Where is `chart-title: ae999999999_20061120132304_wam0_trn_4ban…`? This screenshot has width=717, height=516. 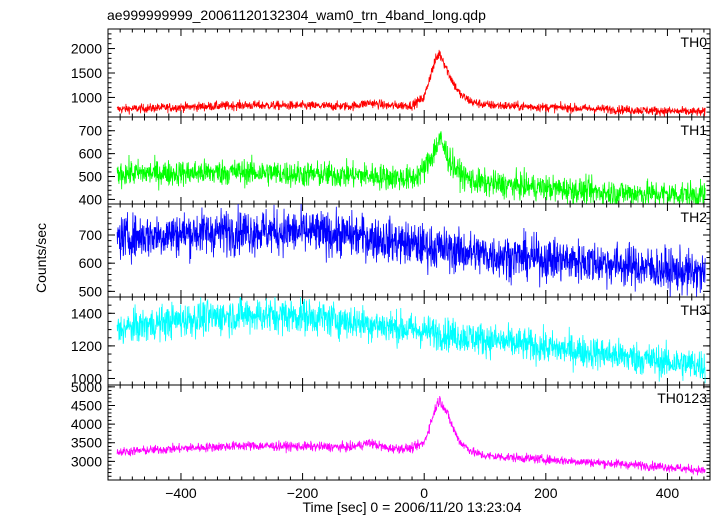 chart-title: ae999999999_20061120132304_wam0_trn_4ban… is located at coordinates (296, 15).